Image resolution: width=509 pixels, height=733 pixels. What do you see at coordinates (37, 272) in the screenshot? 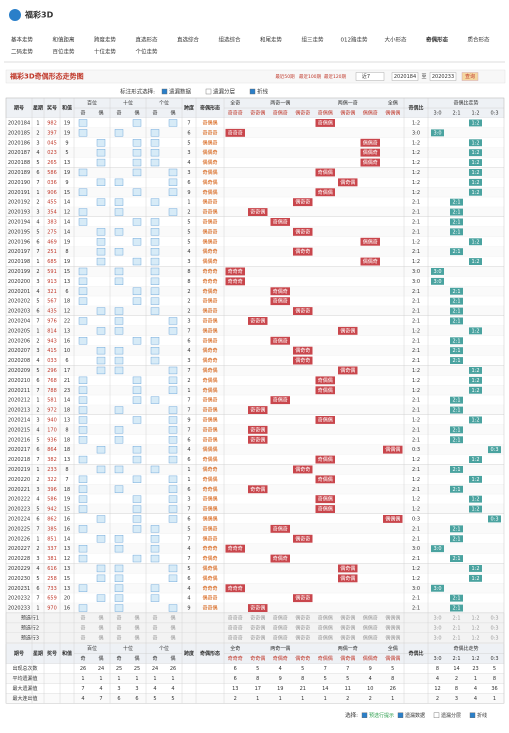
I see `week: 2` at bounding box center [37, 272].